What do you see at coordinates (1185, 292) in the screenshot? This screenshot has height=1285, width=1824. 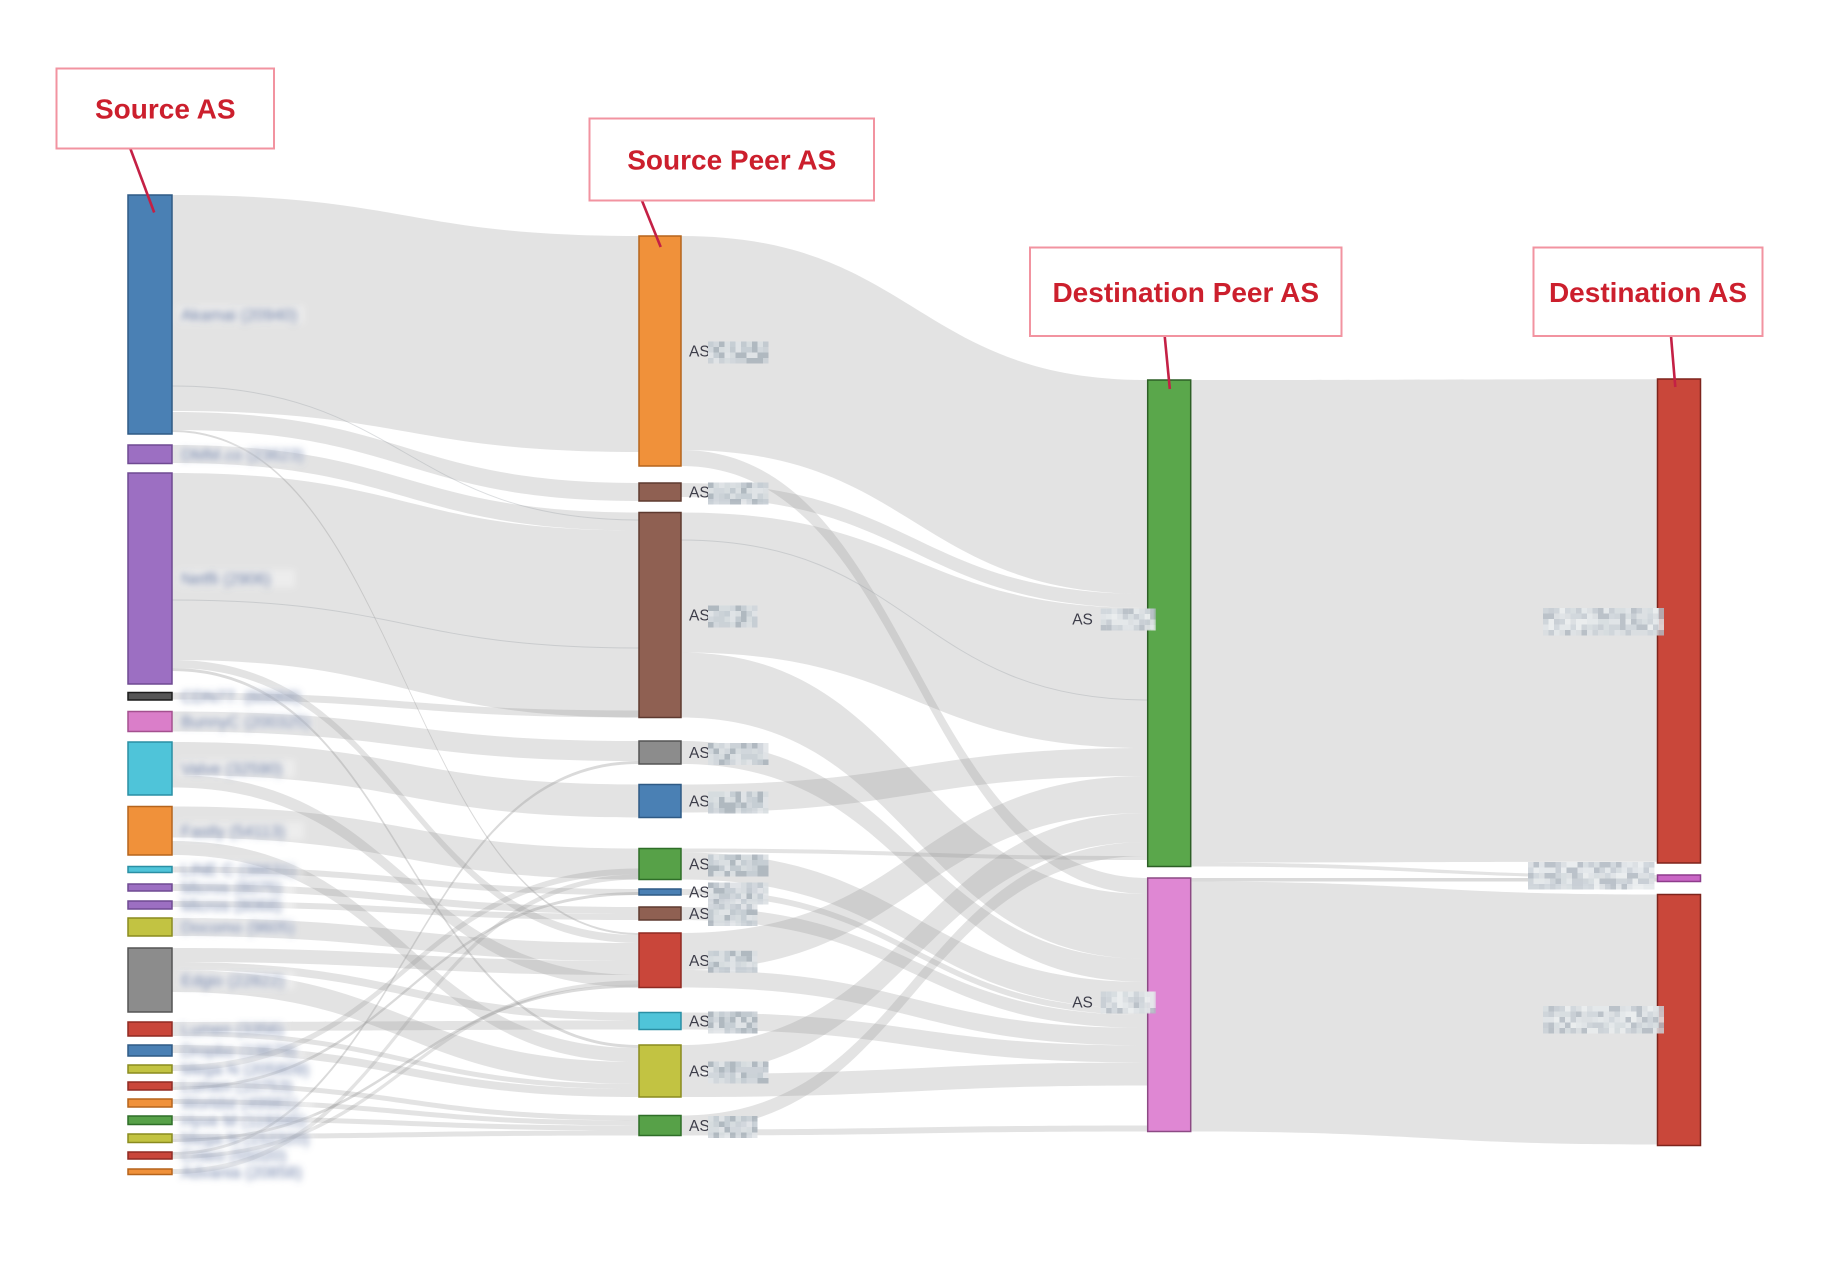 I see `svg-text: Destination Peer AS` at bounding box center [1185, 292].